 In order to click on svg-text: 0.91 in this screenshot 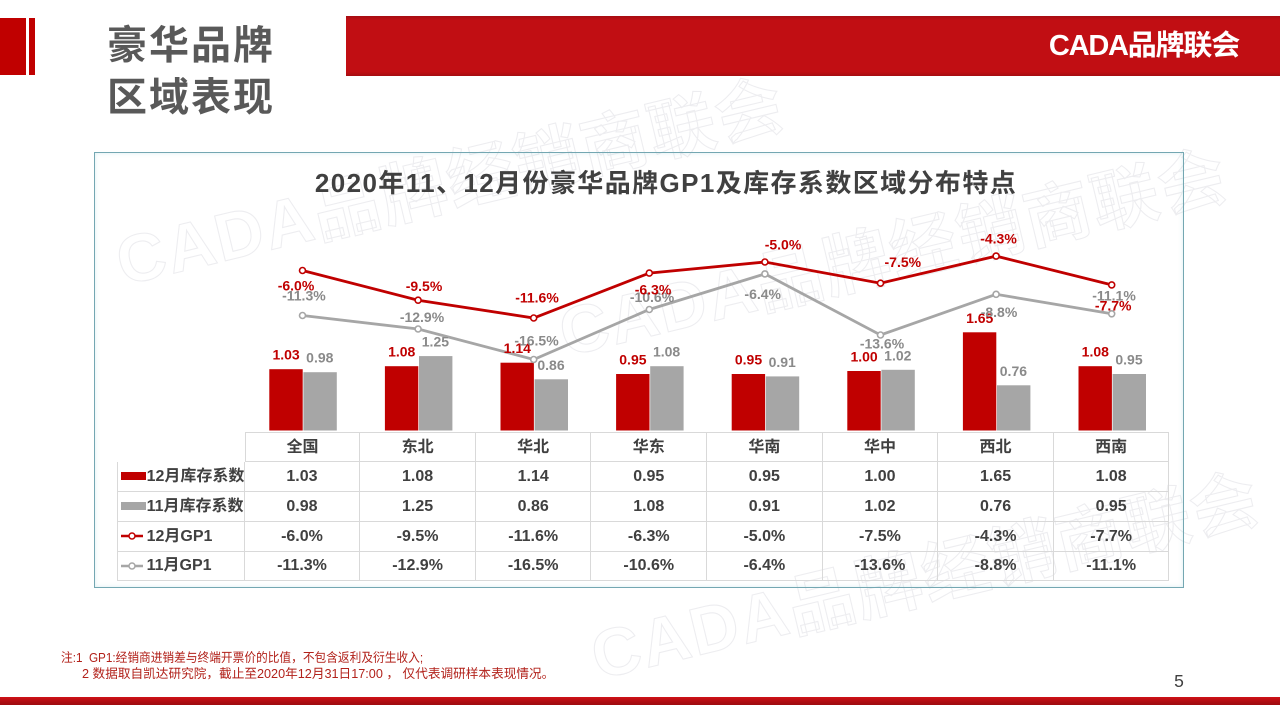, I will do `click(782, 362)`.